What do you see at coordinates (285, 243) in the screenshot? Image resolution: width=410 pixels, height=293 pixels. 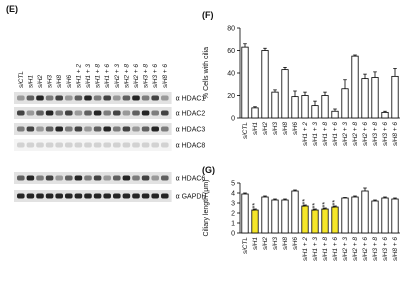 I see `x-tick-label: siH8` at bounding box center [285, 243].